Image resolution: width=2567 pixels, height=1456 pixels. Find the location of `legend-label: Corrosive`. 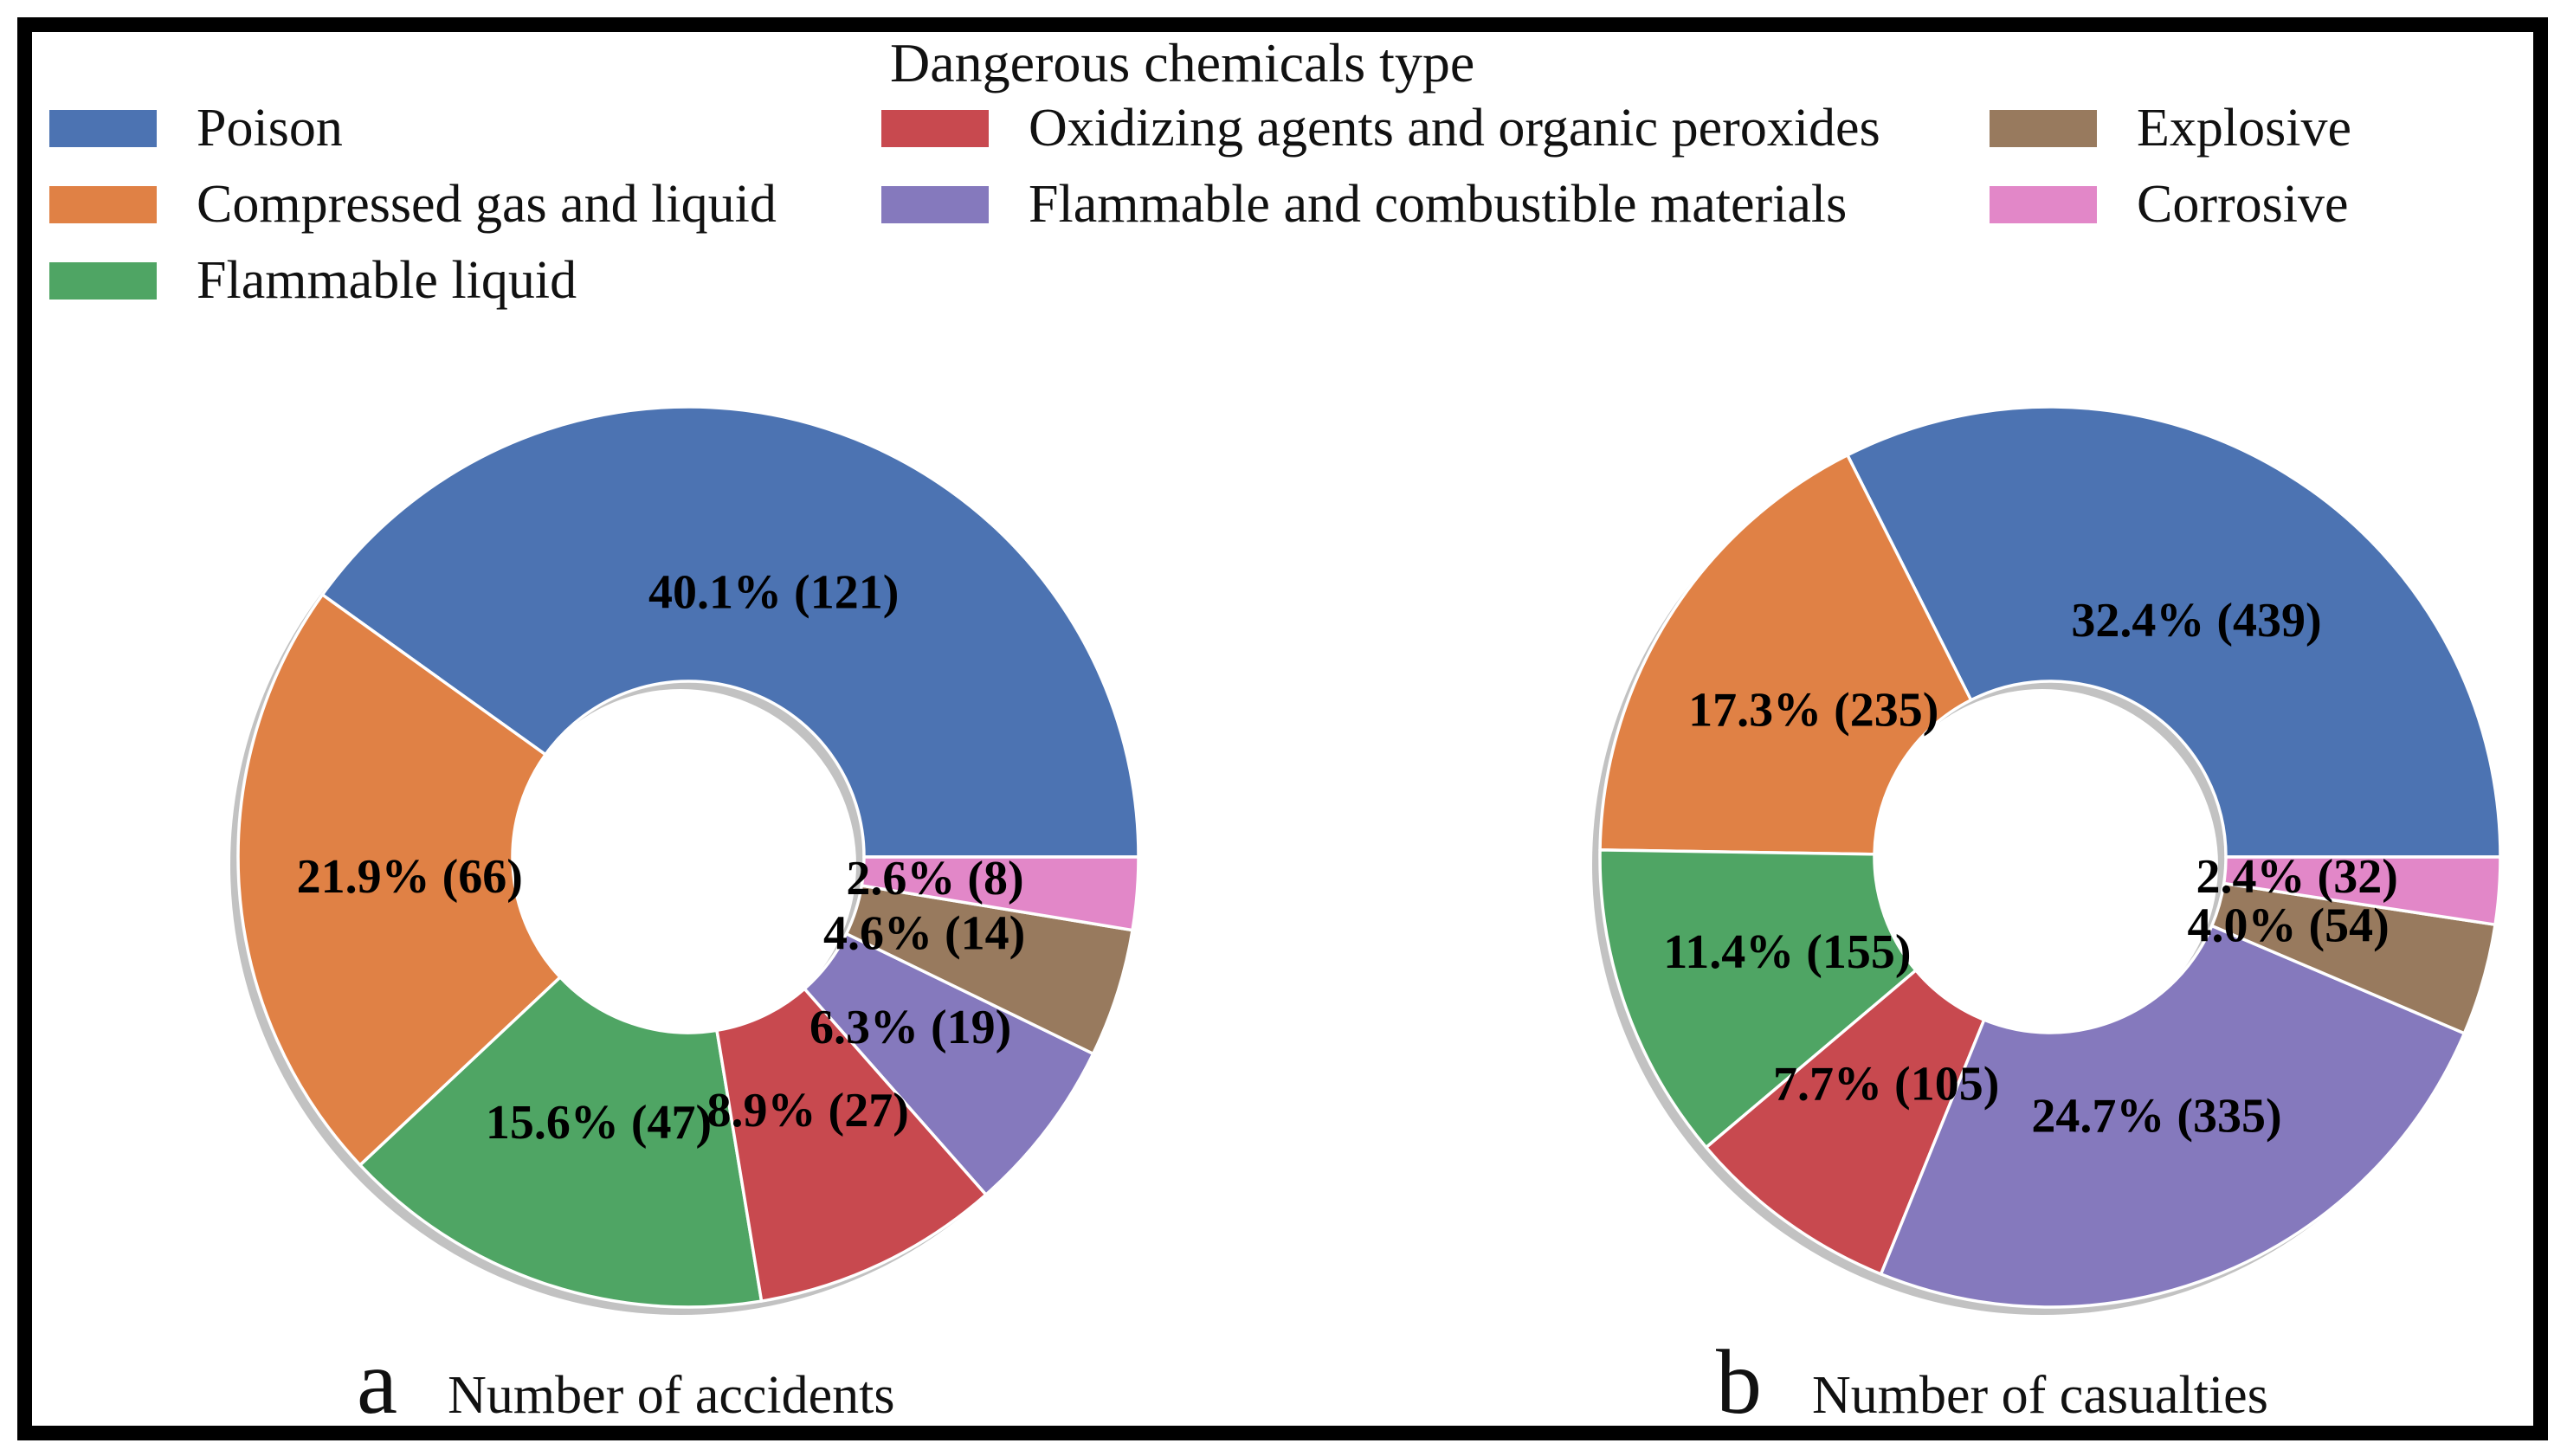

legend-label: Corrosive is located at coordinates (2243, 204).